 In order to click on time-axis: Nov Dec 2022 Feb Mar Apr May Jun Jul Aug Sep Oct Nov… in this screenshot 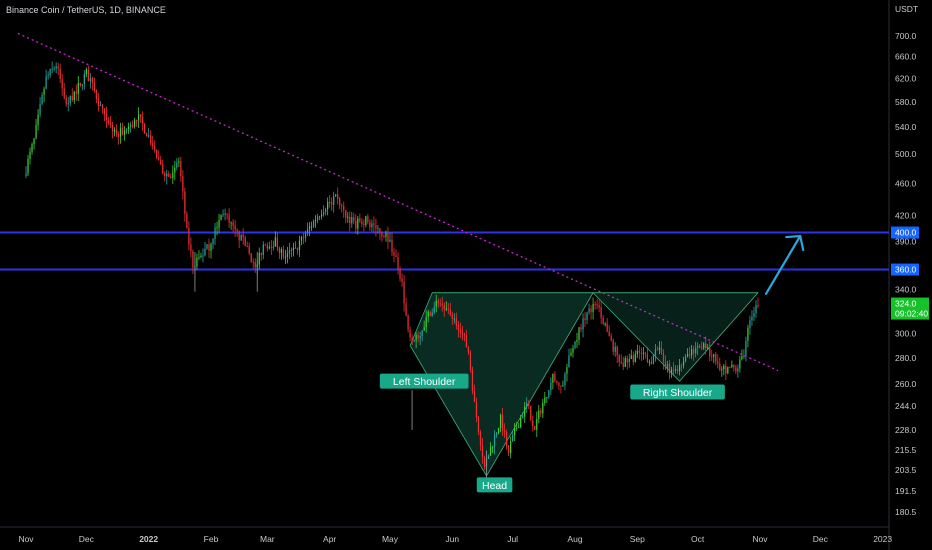, I will do `click(455, 539)`.